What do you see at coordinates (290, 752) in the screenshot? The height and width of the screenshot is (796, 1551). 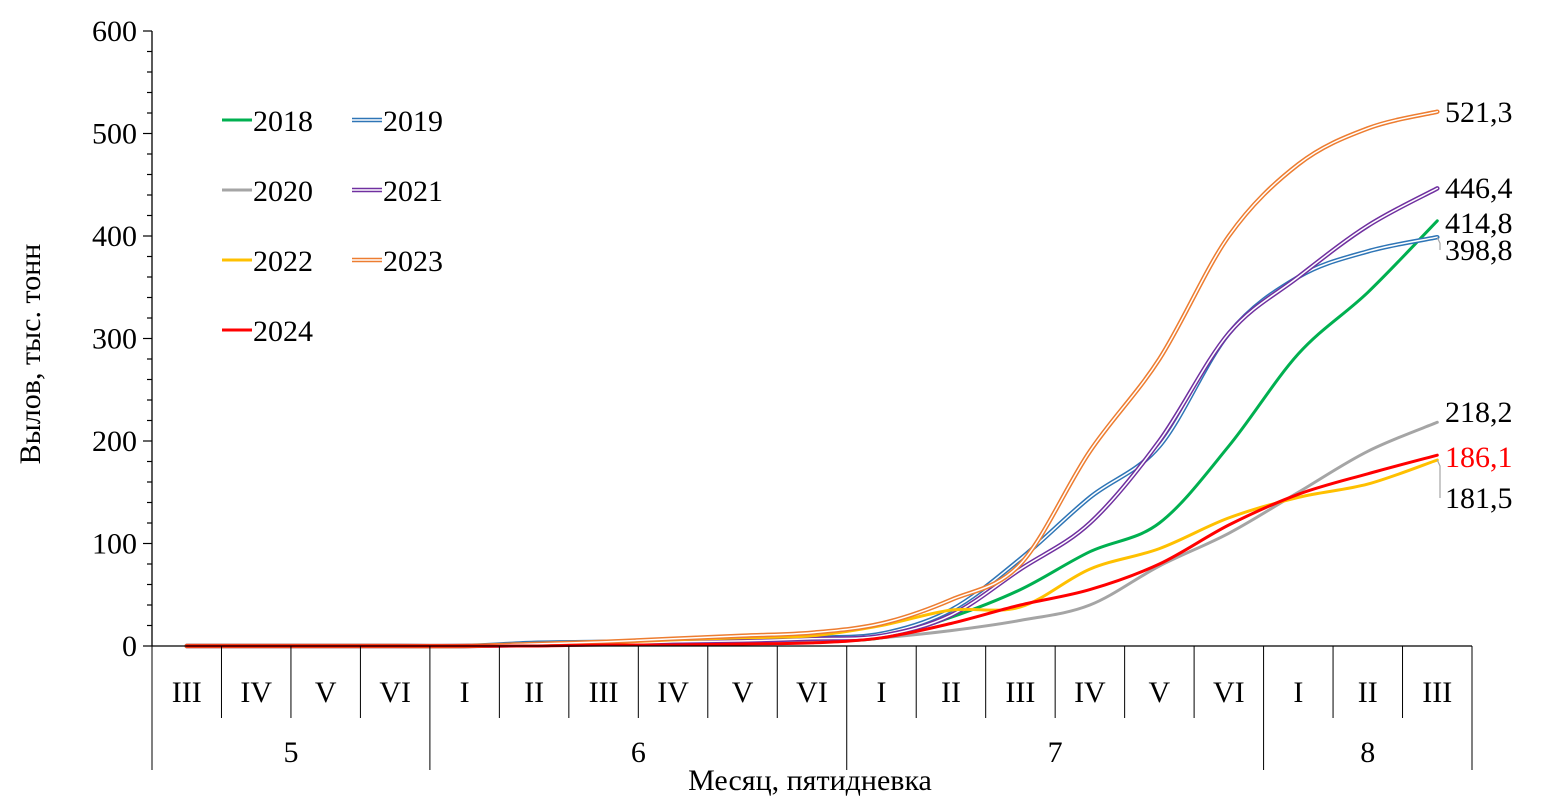 I see `month-label: 5` at bounding box center [290, 752].